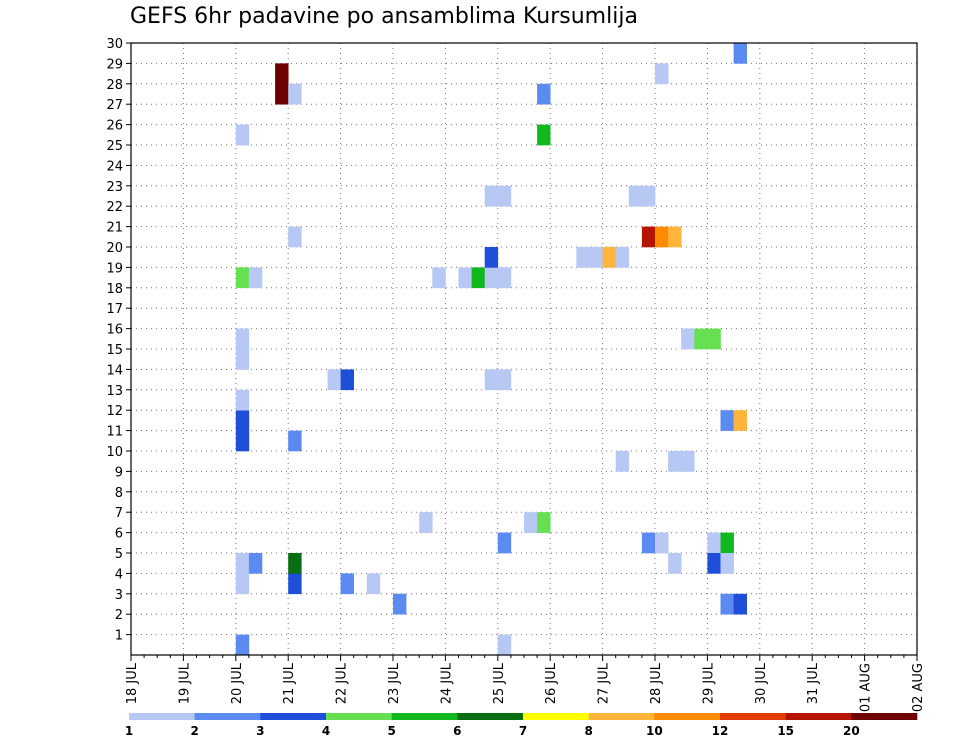 This screenshot has width=960, height=742. Describe the element at coordinates (289, 683) in the screenshot. I see `x-tick-label: 21 JUL` at that location.